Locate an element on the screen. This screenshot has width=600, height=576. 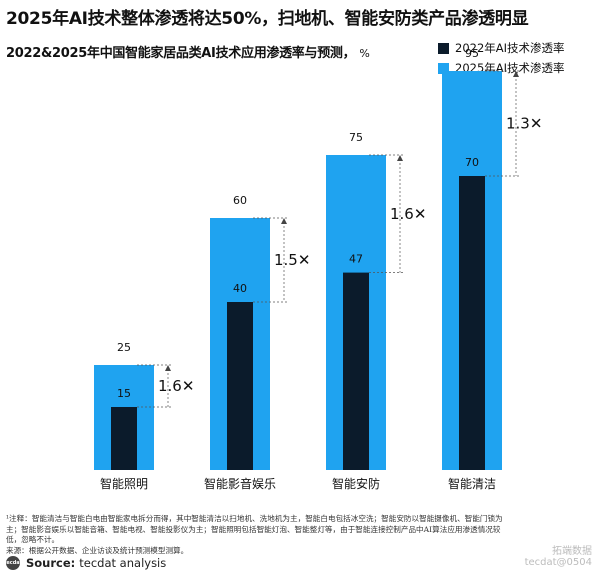
watermark-line2: tecdat@0504 is located at coordinates (558, 562).